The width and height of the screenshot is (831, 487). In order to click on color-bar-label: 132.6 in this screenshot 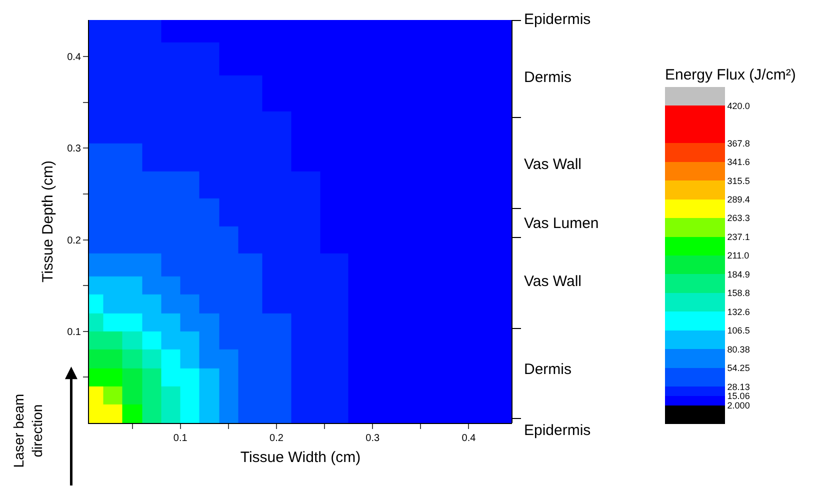, I will do `click(738, 311)`.